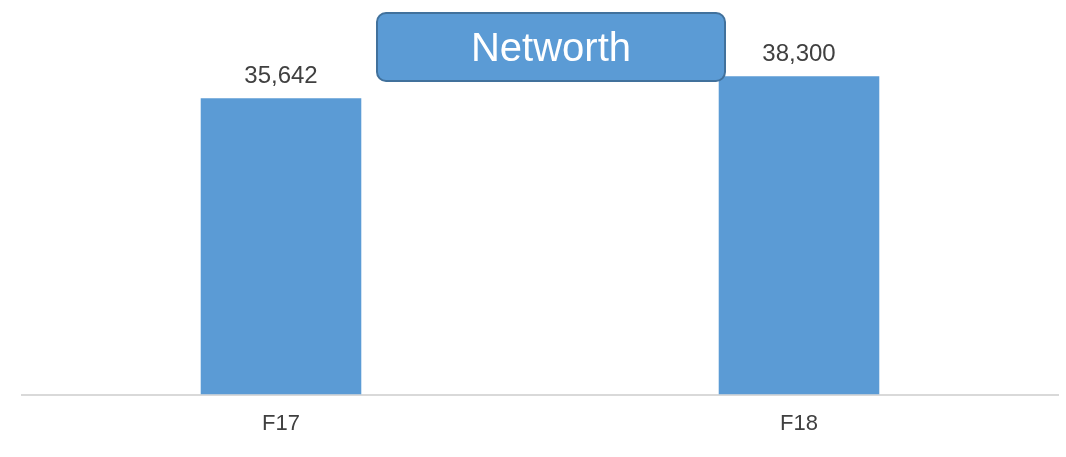 The image size is (1066, 457). Describe the element at coordinates (281, 422) in the screenshot. I see `x-tick-label: F17` at that location.